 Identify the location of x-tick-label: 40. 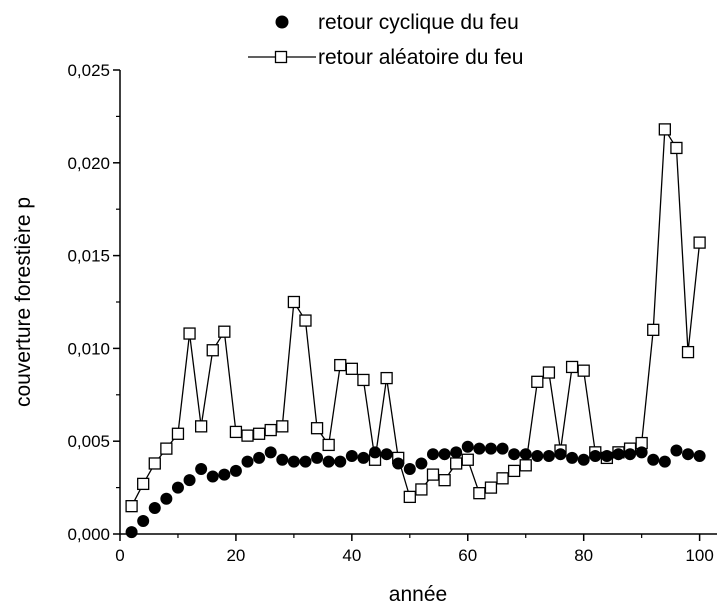
(351, 555).